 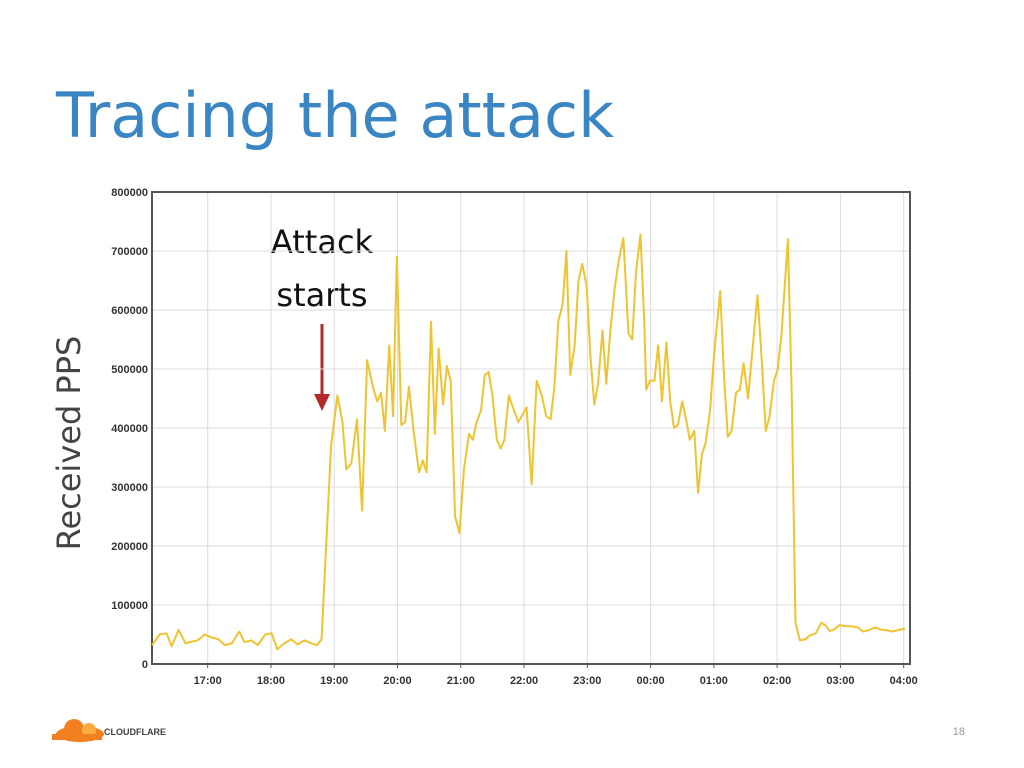 What do you see at coordinates (208, 681) in the screenshot?
I see `x-tick-label: 17:00` at bounding box center [208, 681].